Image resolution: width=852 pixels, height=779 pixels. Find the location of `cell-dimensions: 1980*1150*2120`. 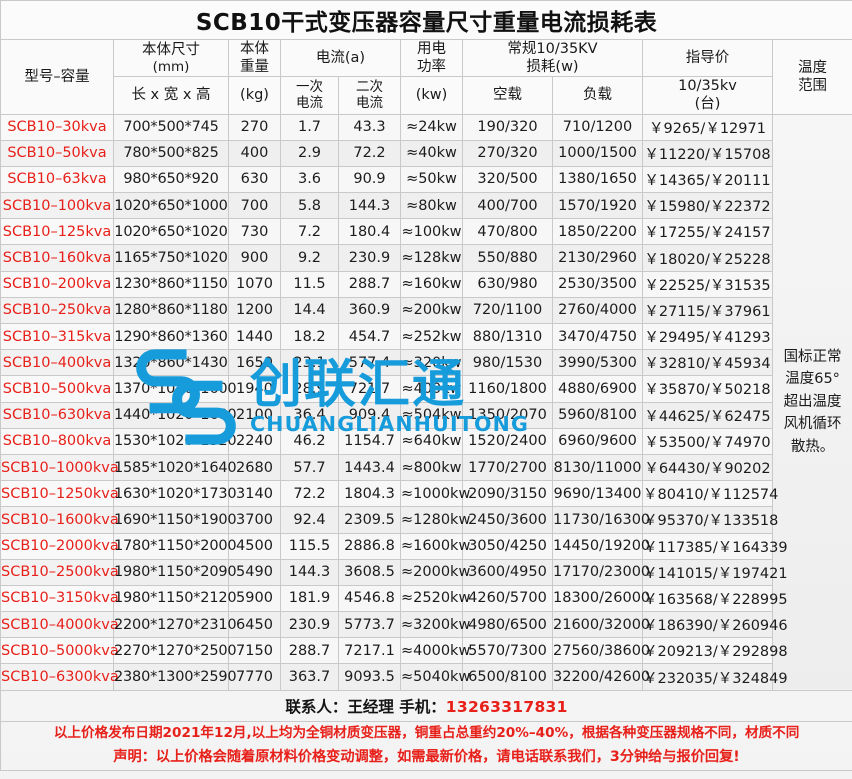

cell-dimensions: 1980*1150*2120 is located at coordinates (175, 598).